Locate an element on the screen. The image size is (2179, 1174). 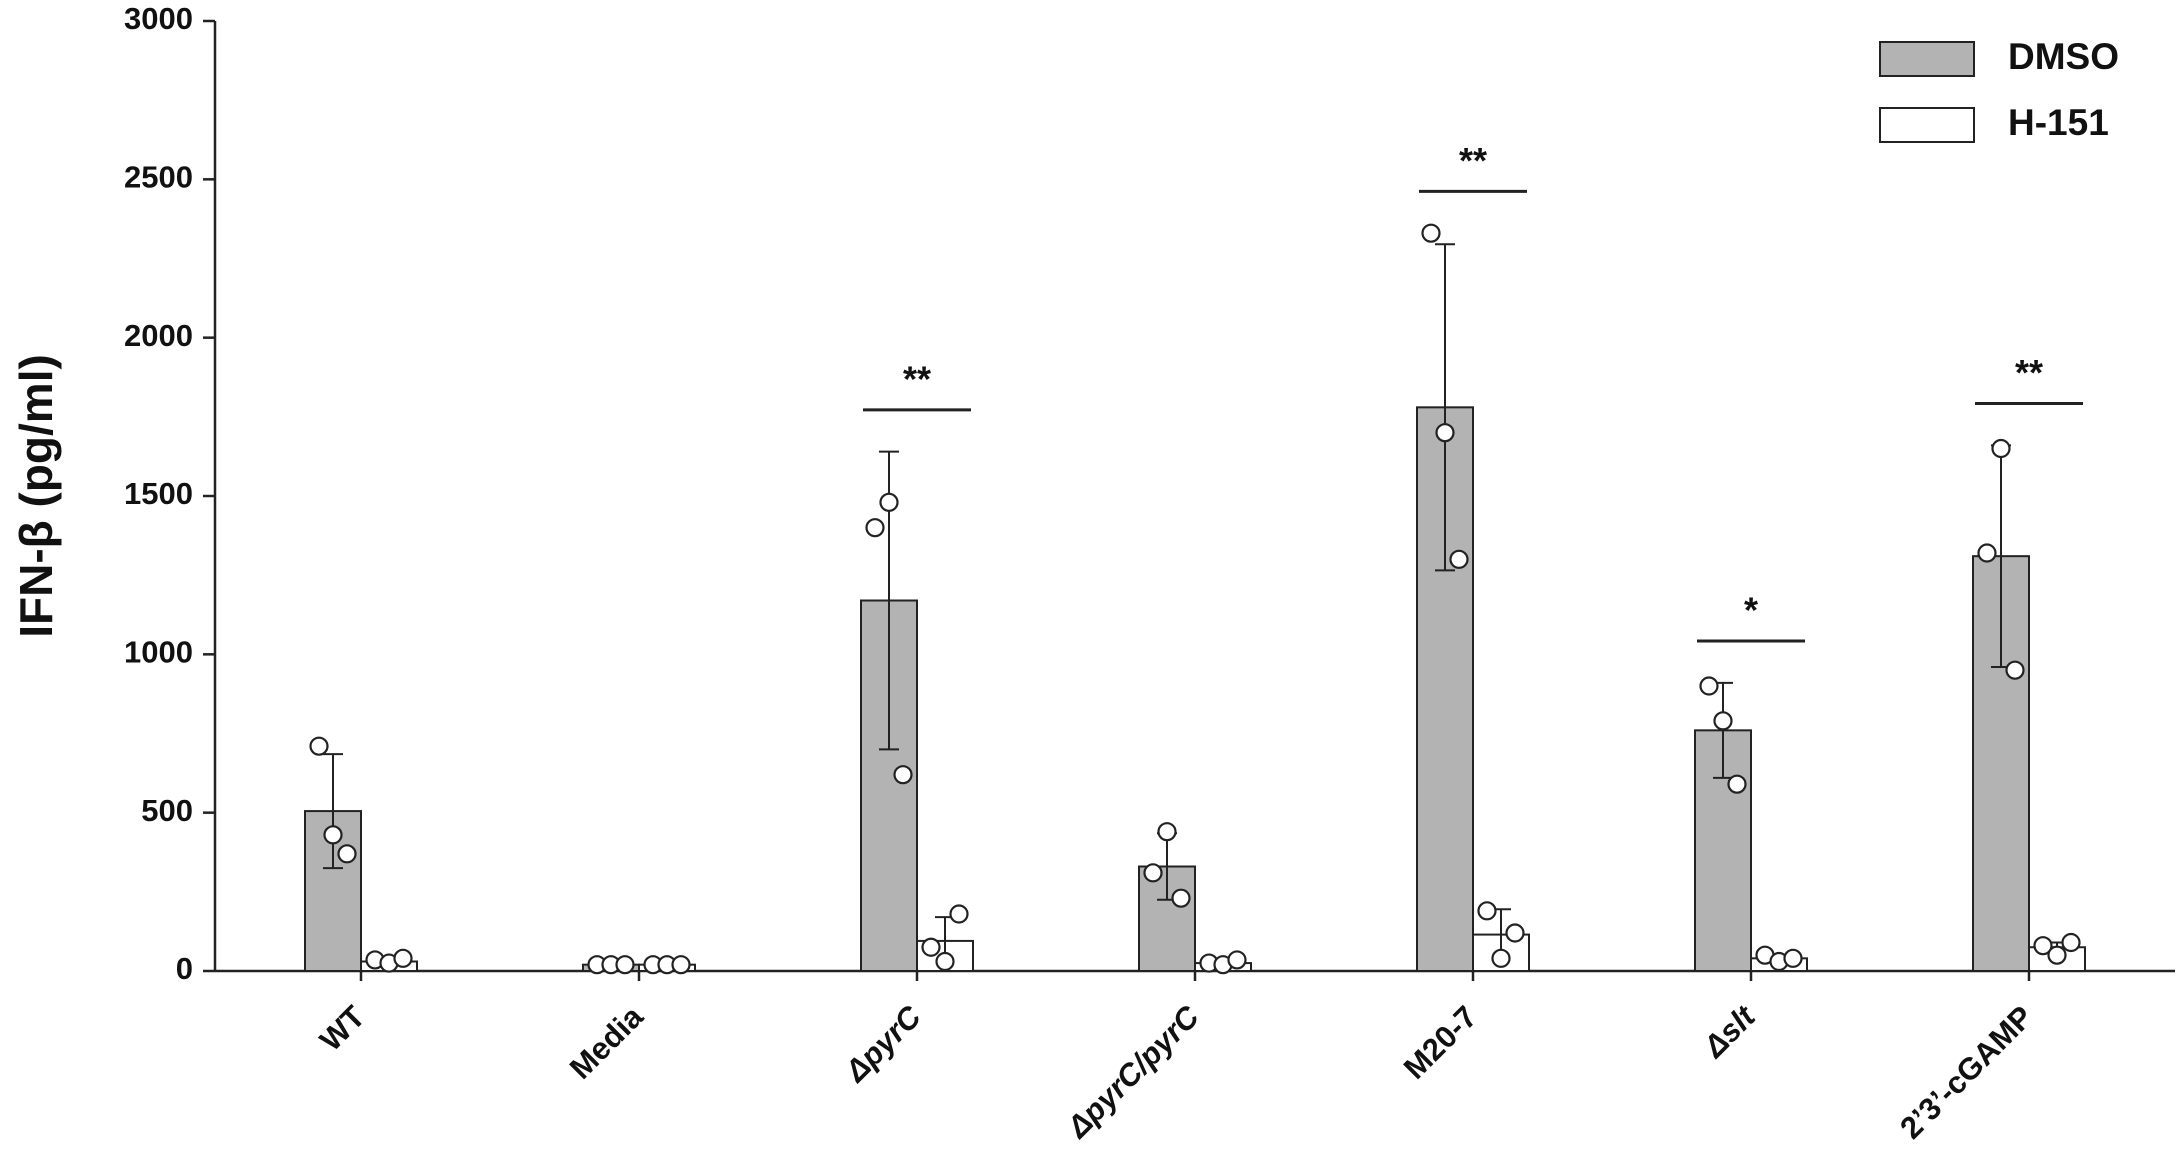
y-axis-label: IFN-β (pg/ml) is located at coordinates (36, 496).